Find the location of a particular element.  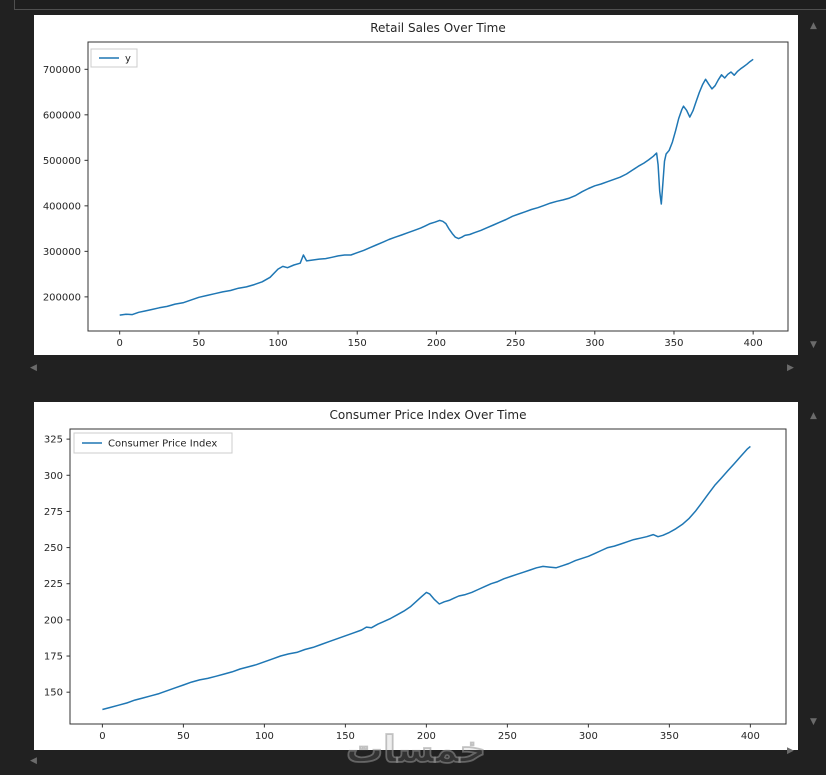

y-tick-label: 325 is located at coordinates (53, 440).